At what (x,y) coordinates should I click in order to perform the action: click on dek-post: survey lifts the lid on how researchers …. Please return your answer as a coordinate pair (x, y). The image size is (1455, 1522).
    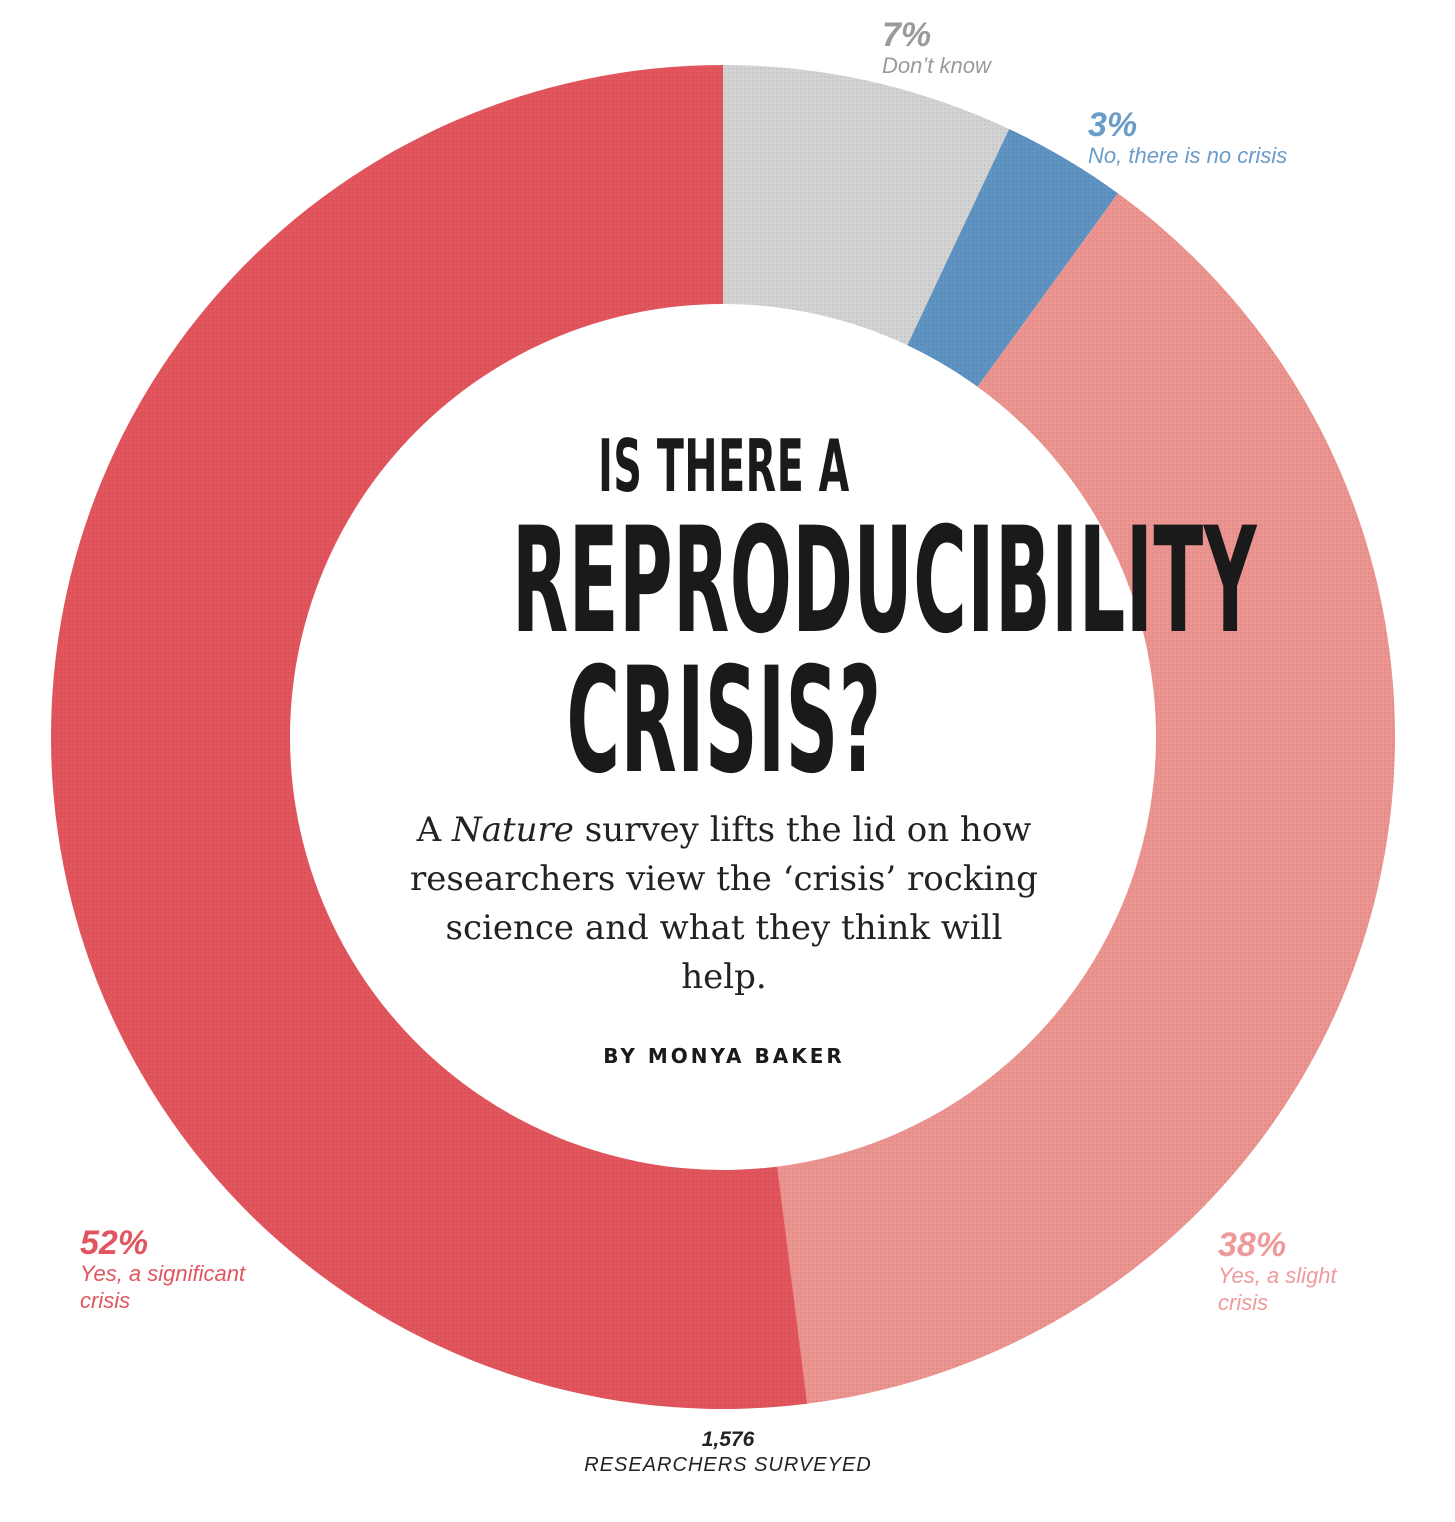
    Looking at the image, I should click on (724, 903).